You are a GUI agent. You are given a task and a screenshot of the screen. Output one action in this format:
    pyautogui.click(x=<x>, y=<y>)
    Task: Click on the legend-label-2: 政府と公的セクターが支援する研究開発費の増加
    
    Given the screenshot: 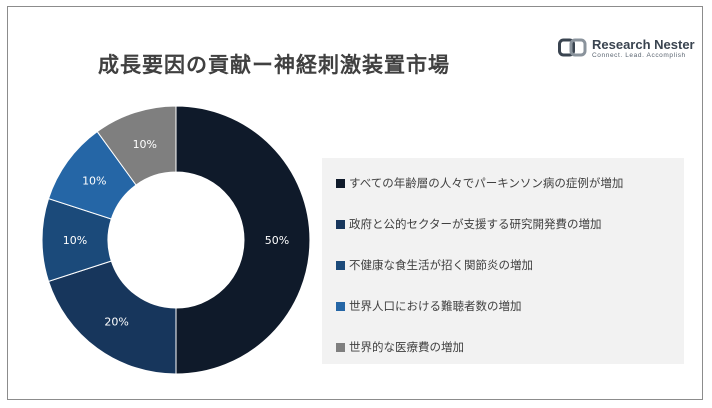 What is the action you would take?
    pyautogui.click(x=475, y=224)
    